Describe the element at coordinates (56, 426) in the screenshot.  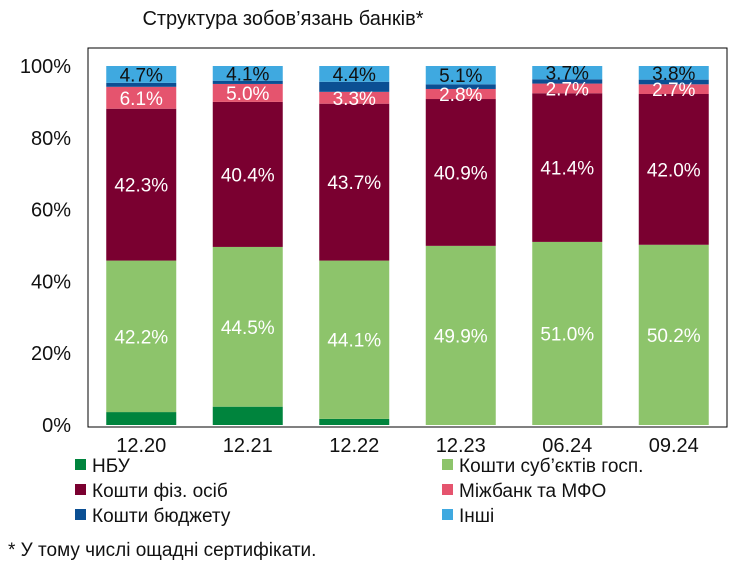
I see `y-tick-label: 0%` at that location.